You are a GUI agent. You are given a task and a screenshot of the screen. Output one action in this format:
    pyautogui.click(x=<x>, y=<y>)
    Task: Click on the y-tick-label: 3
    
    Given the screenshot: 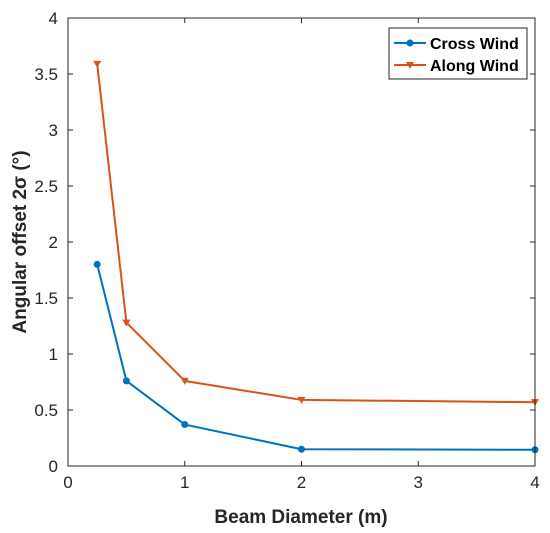 What is the action you would take?
    pyautogui.click(x=53, y=130)
    